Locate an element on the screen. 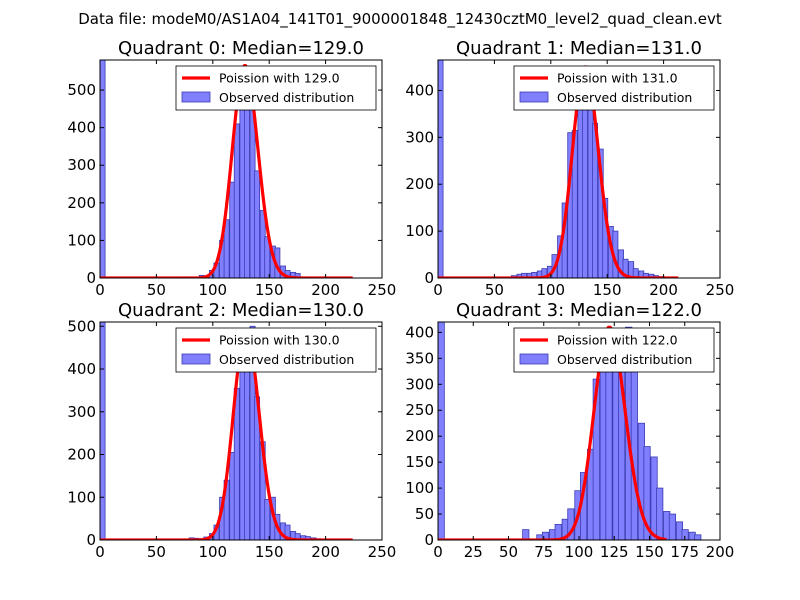 The width and height of the screenshot is (800, 600). subplot-title: Quadrant 1: Median=131.0 is located at coordinates (579, 48).